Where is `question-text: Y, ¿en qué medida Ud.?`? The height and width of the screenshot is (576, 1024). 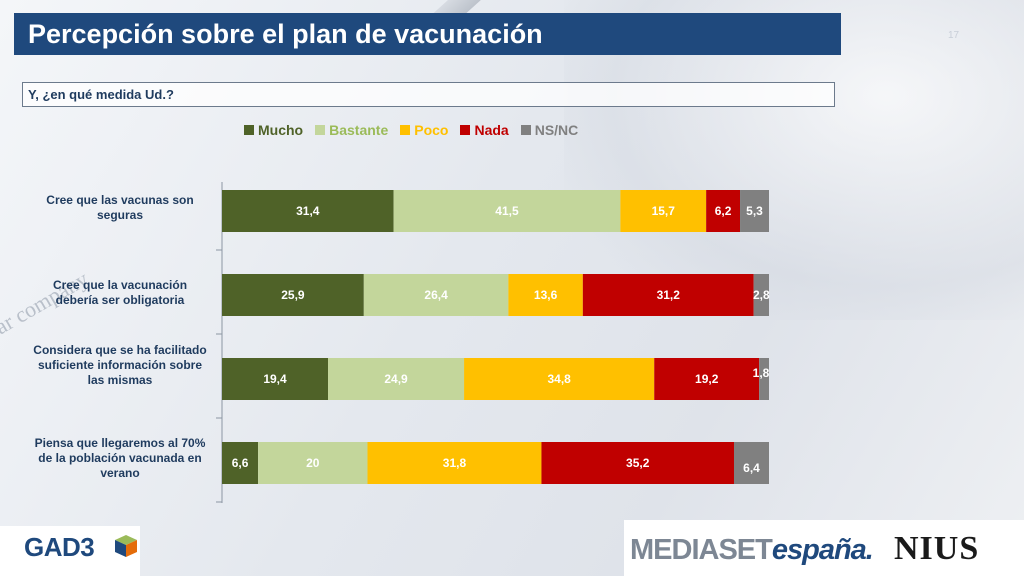 question-text: Y, ¿en qué medida Ud.? is located at coordinates (101, 94).